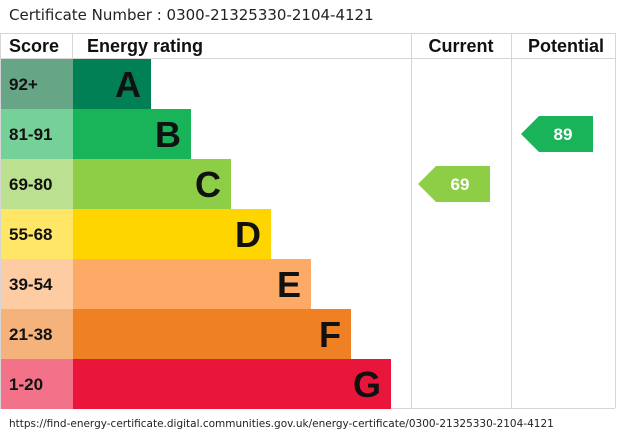 This screenshot has height=440, width=620. I want to click on potential-rating-value: 89, so click(563, 134).